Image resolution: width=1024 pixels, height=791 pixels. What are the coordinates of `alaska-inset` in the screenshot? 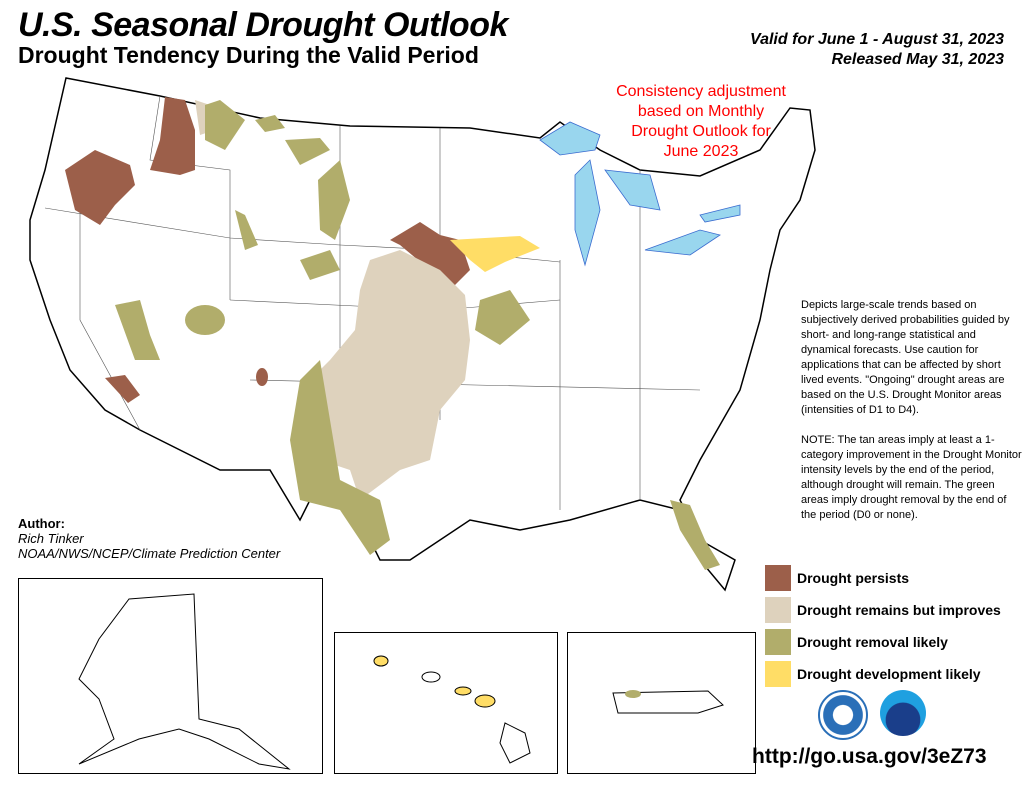 It's located at (170, 676).